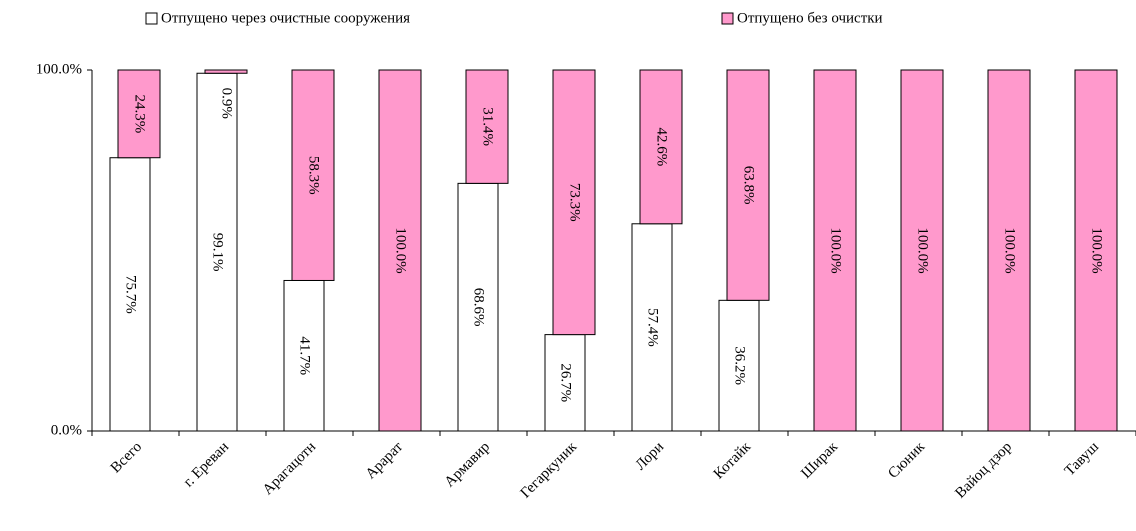  Describe the element at coordinates (207, 465) in the screenshot. I see `x-tick-label: г. Ереван` at that location.